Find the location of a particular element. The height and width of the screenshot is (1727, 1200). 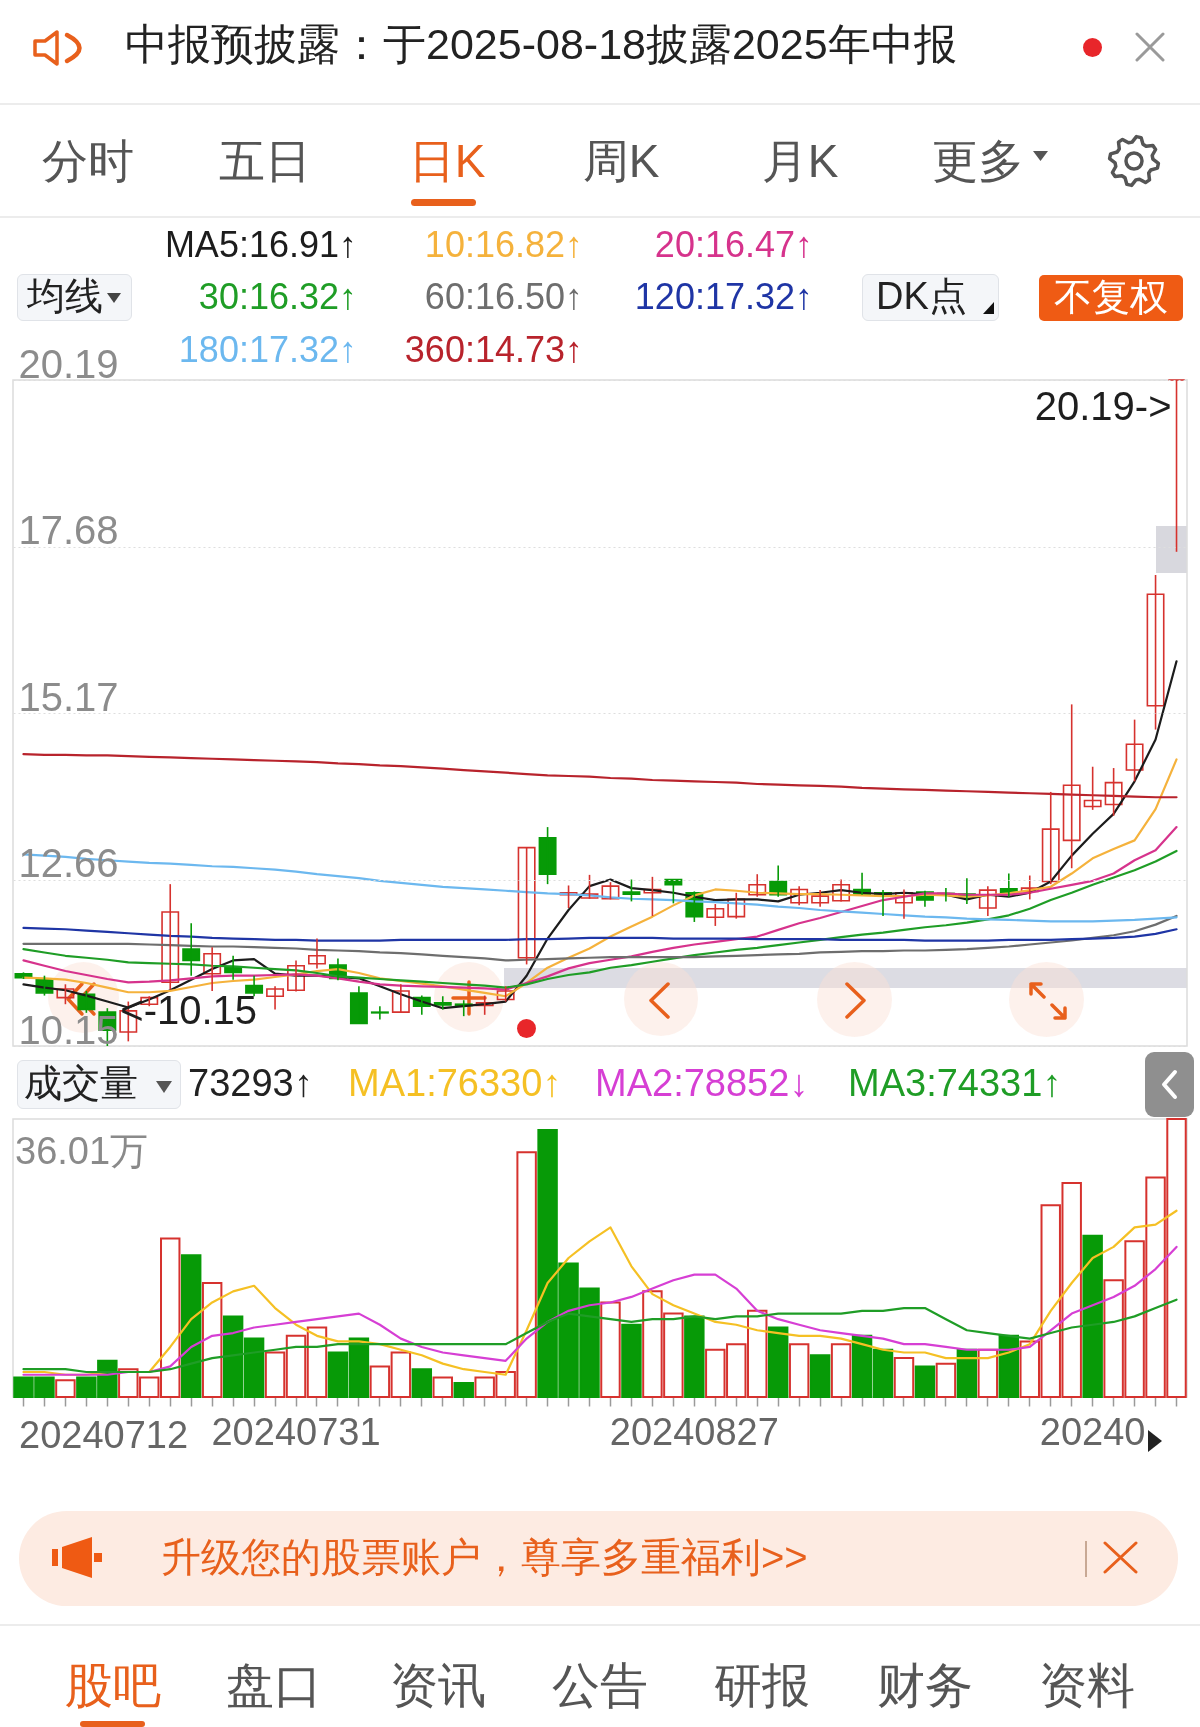

text: 不复权 is located at coordinates (1111, 298).